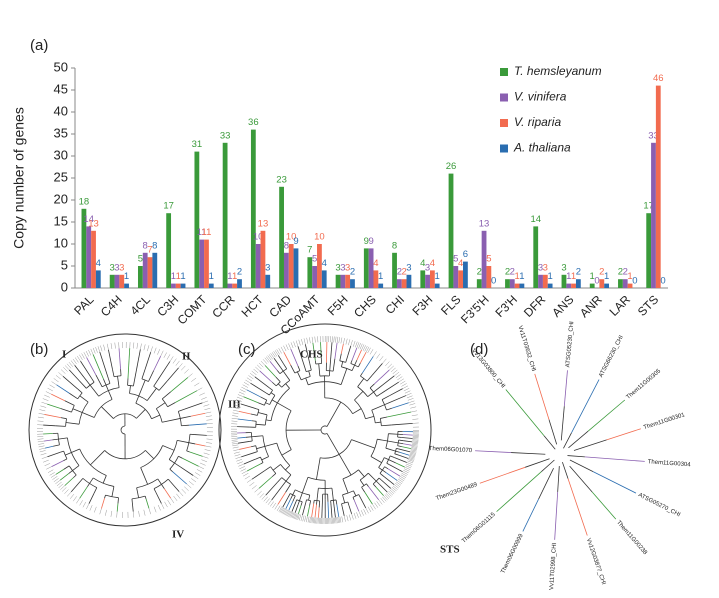 The image size is (719, 598). I want to click on value-label: 2, so click(625, 272).